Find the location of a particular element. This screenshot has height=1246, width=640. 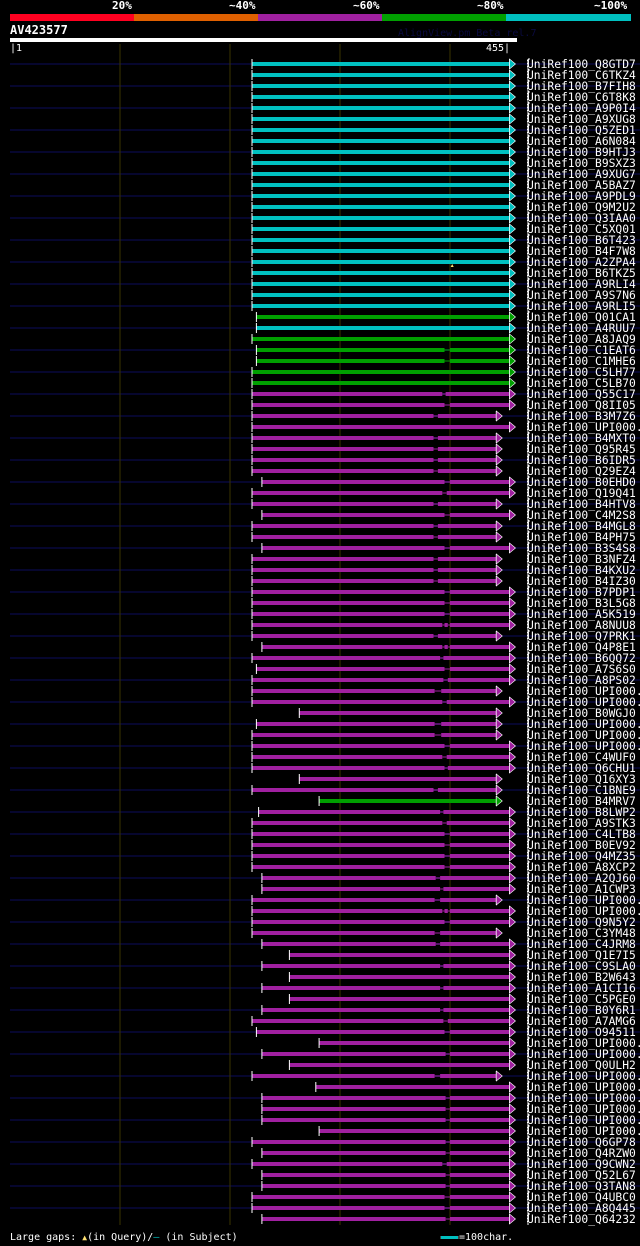

hit-label: UniRef100_C4JRM8 is located at coordinates (581, 944).